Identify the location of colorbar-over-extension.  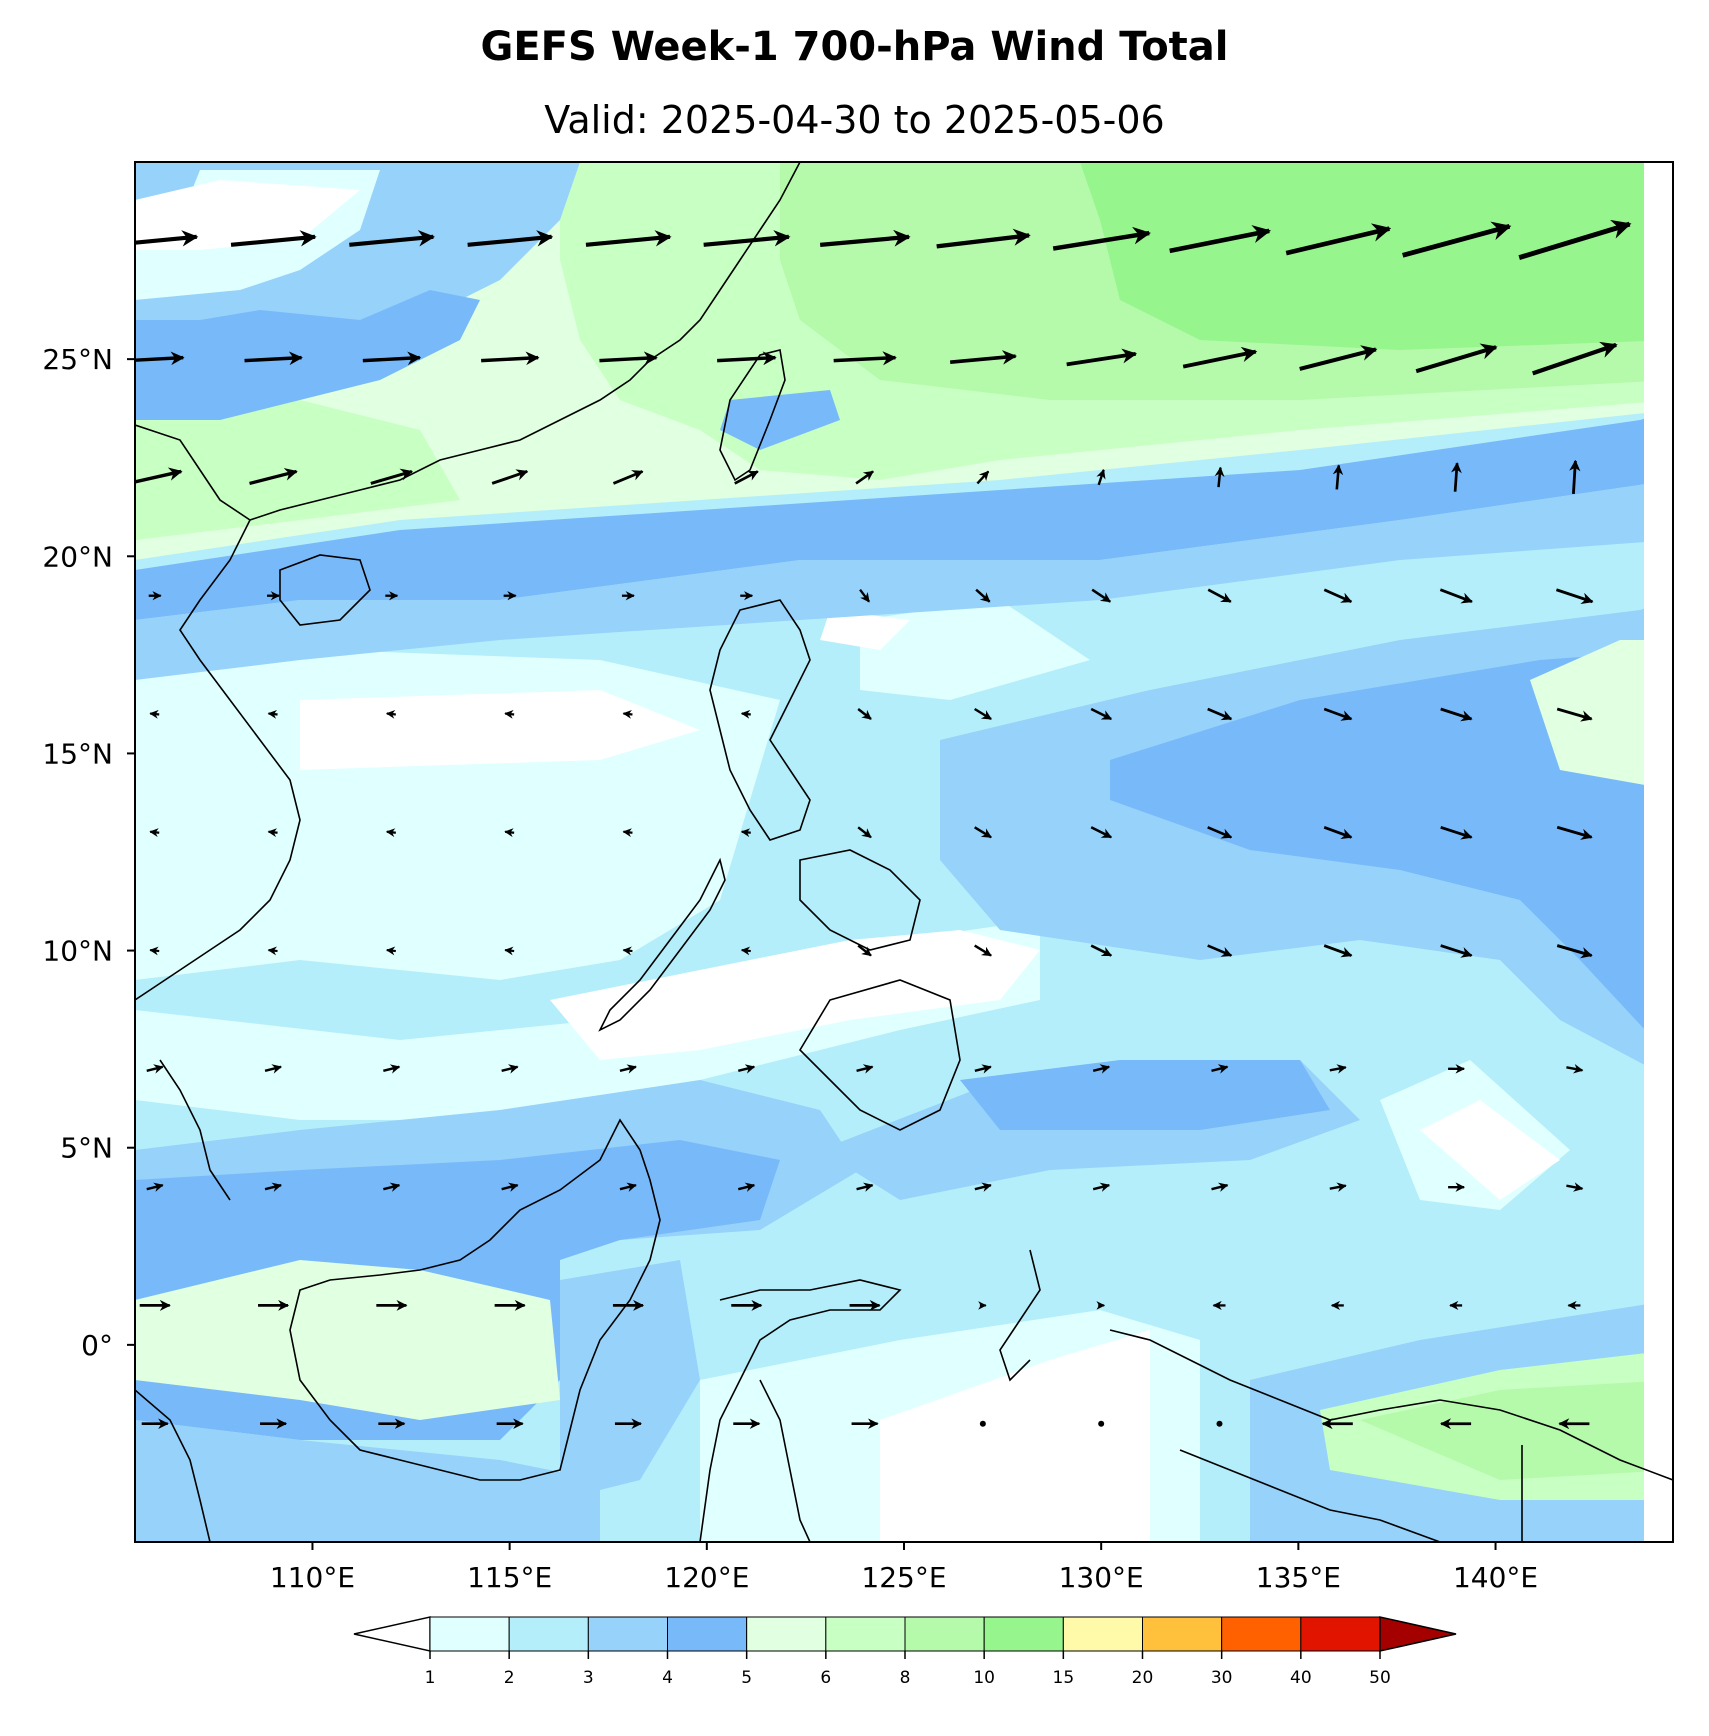
(1418, 1634).